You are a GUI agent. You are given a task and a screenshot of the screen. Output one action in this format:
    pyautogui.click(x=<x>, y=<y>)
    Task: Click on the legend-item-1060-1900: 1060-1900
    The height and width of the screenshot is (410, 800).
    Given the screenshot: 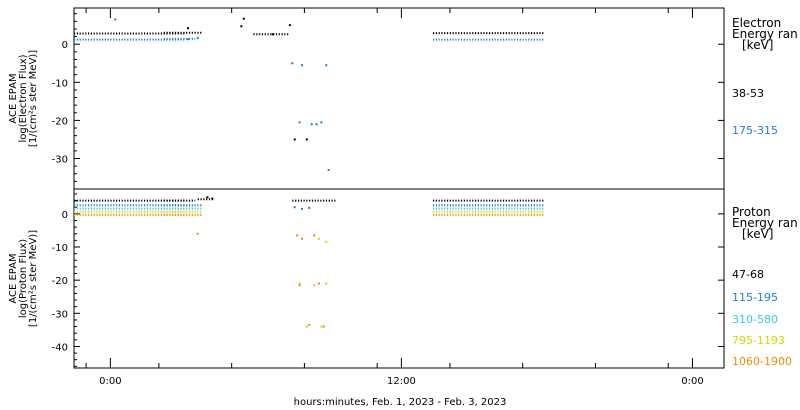 What is the action you would take?
    pyautogui.click(x=762, y=361)
    